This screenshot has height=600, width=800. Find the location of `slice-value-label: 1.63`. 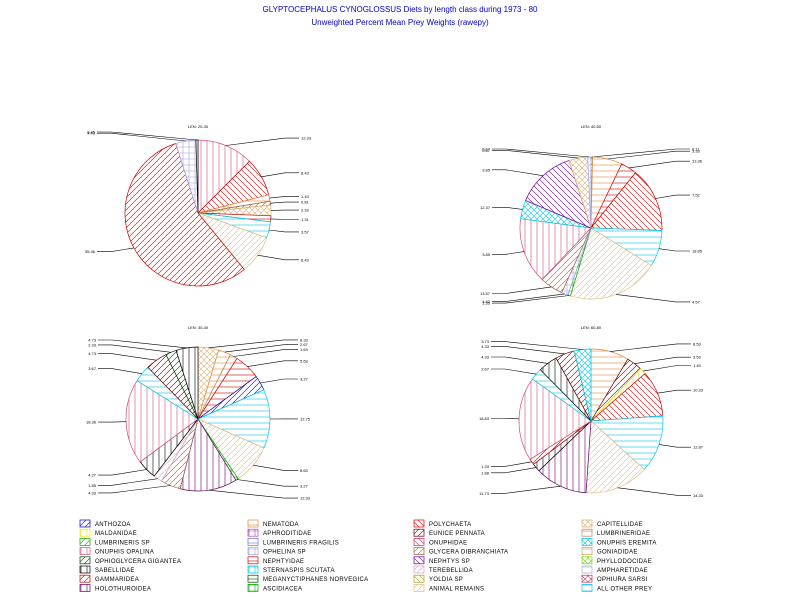

slice-value-label: 1.63 is located at coordinates (304, 349).